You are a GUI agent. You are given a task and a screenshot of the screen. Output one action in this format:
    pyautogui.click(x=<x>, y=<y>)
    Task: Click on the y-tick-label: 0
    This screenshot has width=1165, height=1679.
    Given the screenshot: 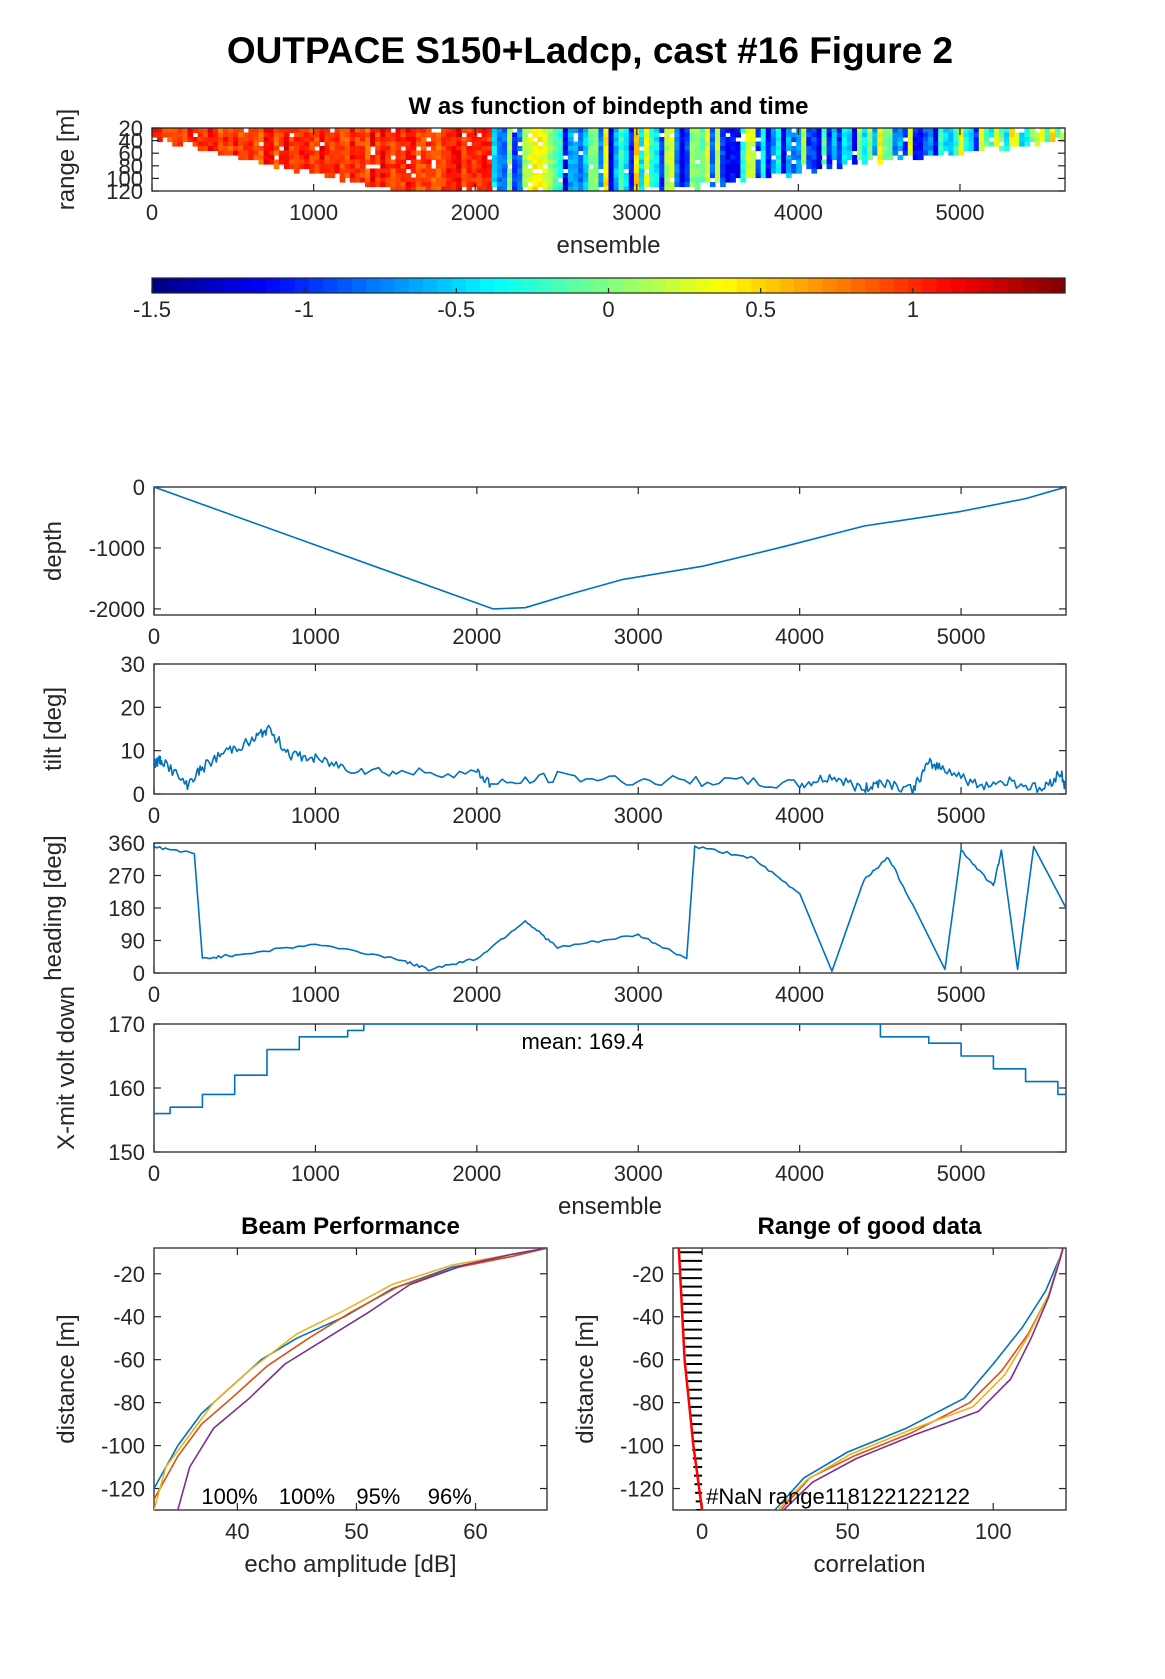 What is the action you would take?
    pyautogui.click(x=139, y=973)
    